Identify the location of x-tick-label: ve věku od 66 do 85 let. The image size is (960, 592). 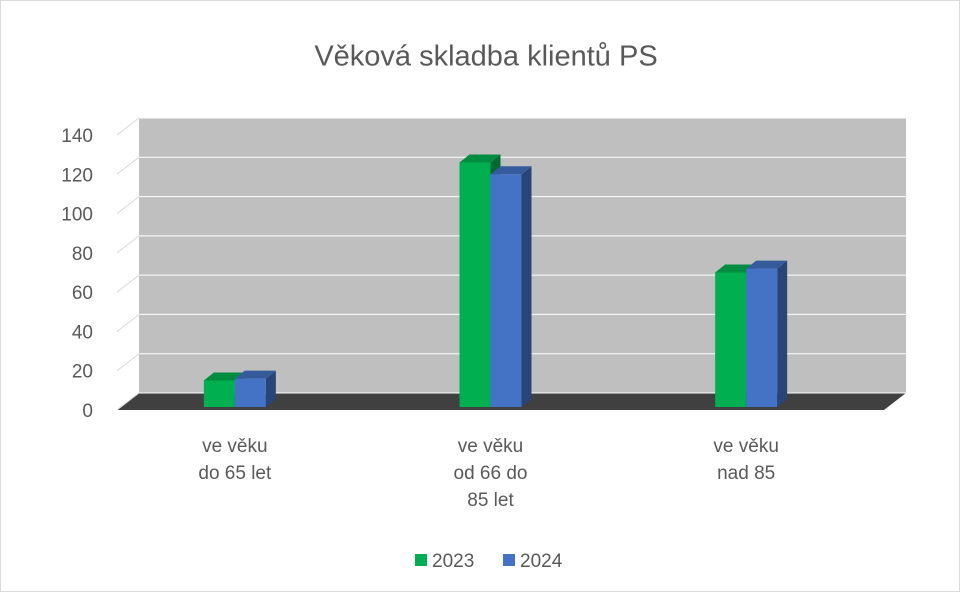
(491, 473).